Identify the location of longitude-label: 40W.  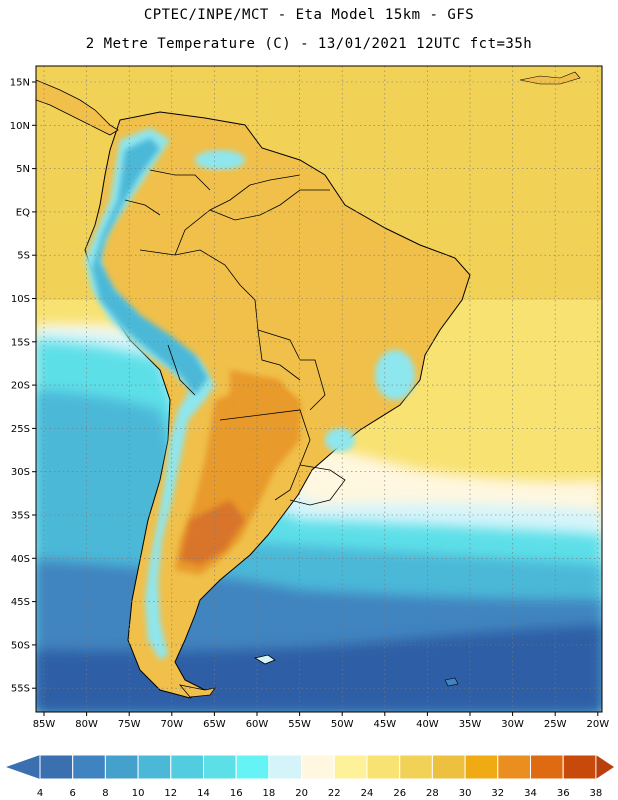
(427, 724).